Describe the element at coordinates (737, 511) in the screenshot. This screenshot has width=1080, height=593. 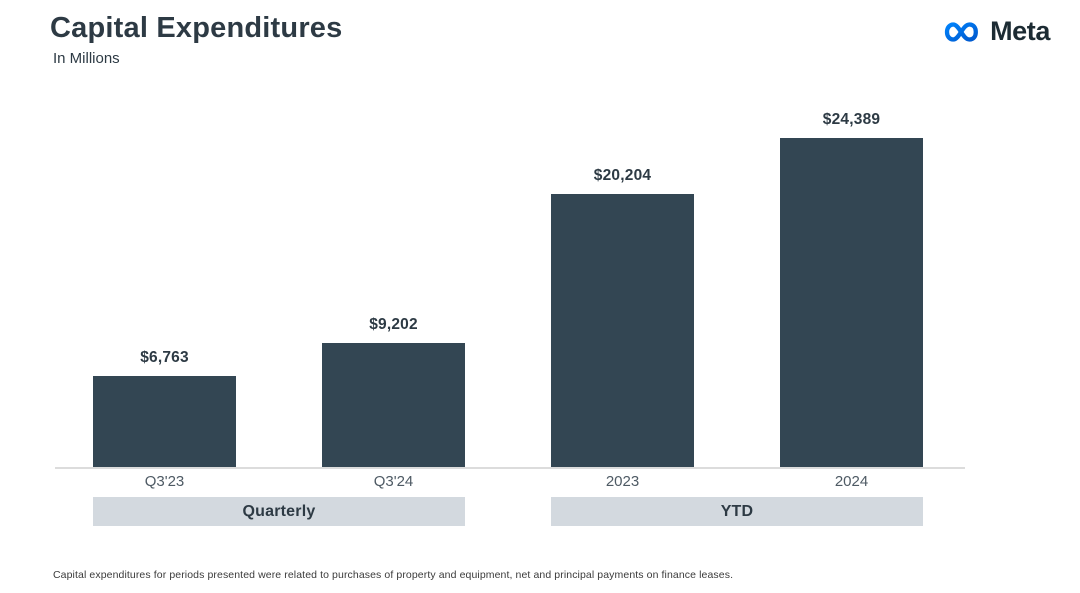
I see `group-band: YTD` at that location.